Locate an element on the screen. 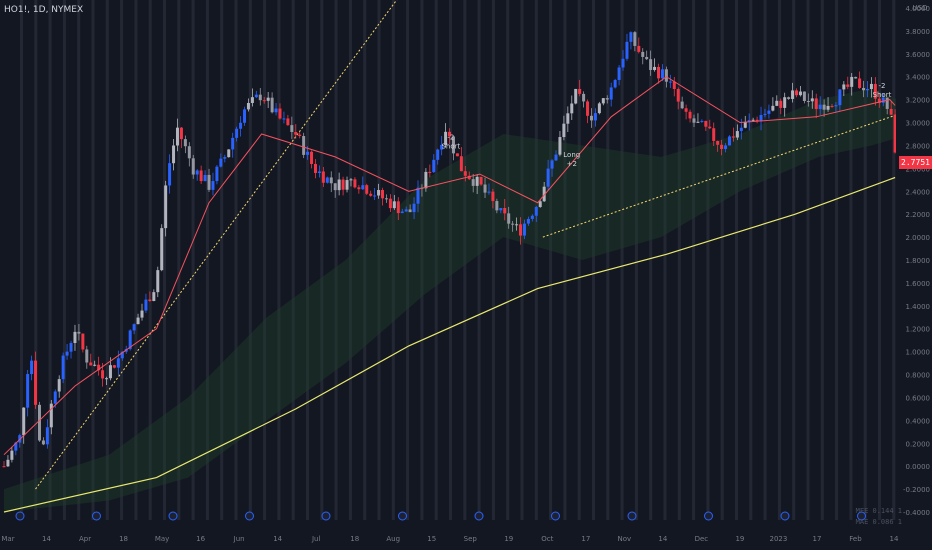 This screenshot has width=932, height=550. time-axis-bg is located at coordinates (466, 535).